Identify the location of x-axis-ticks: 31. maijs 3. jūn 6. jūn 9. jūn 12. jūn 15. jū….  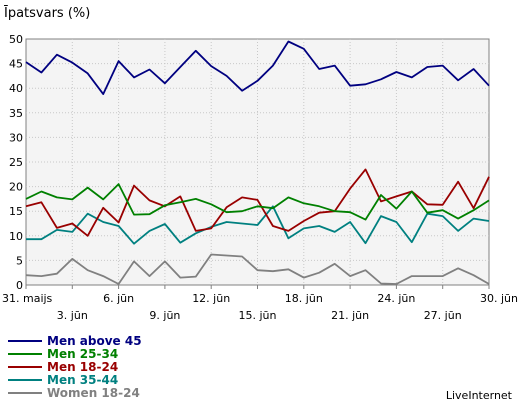
(260, 303).